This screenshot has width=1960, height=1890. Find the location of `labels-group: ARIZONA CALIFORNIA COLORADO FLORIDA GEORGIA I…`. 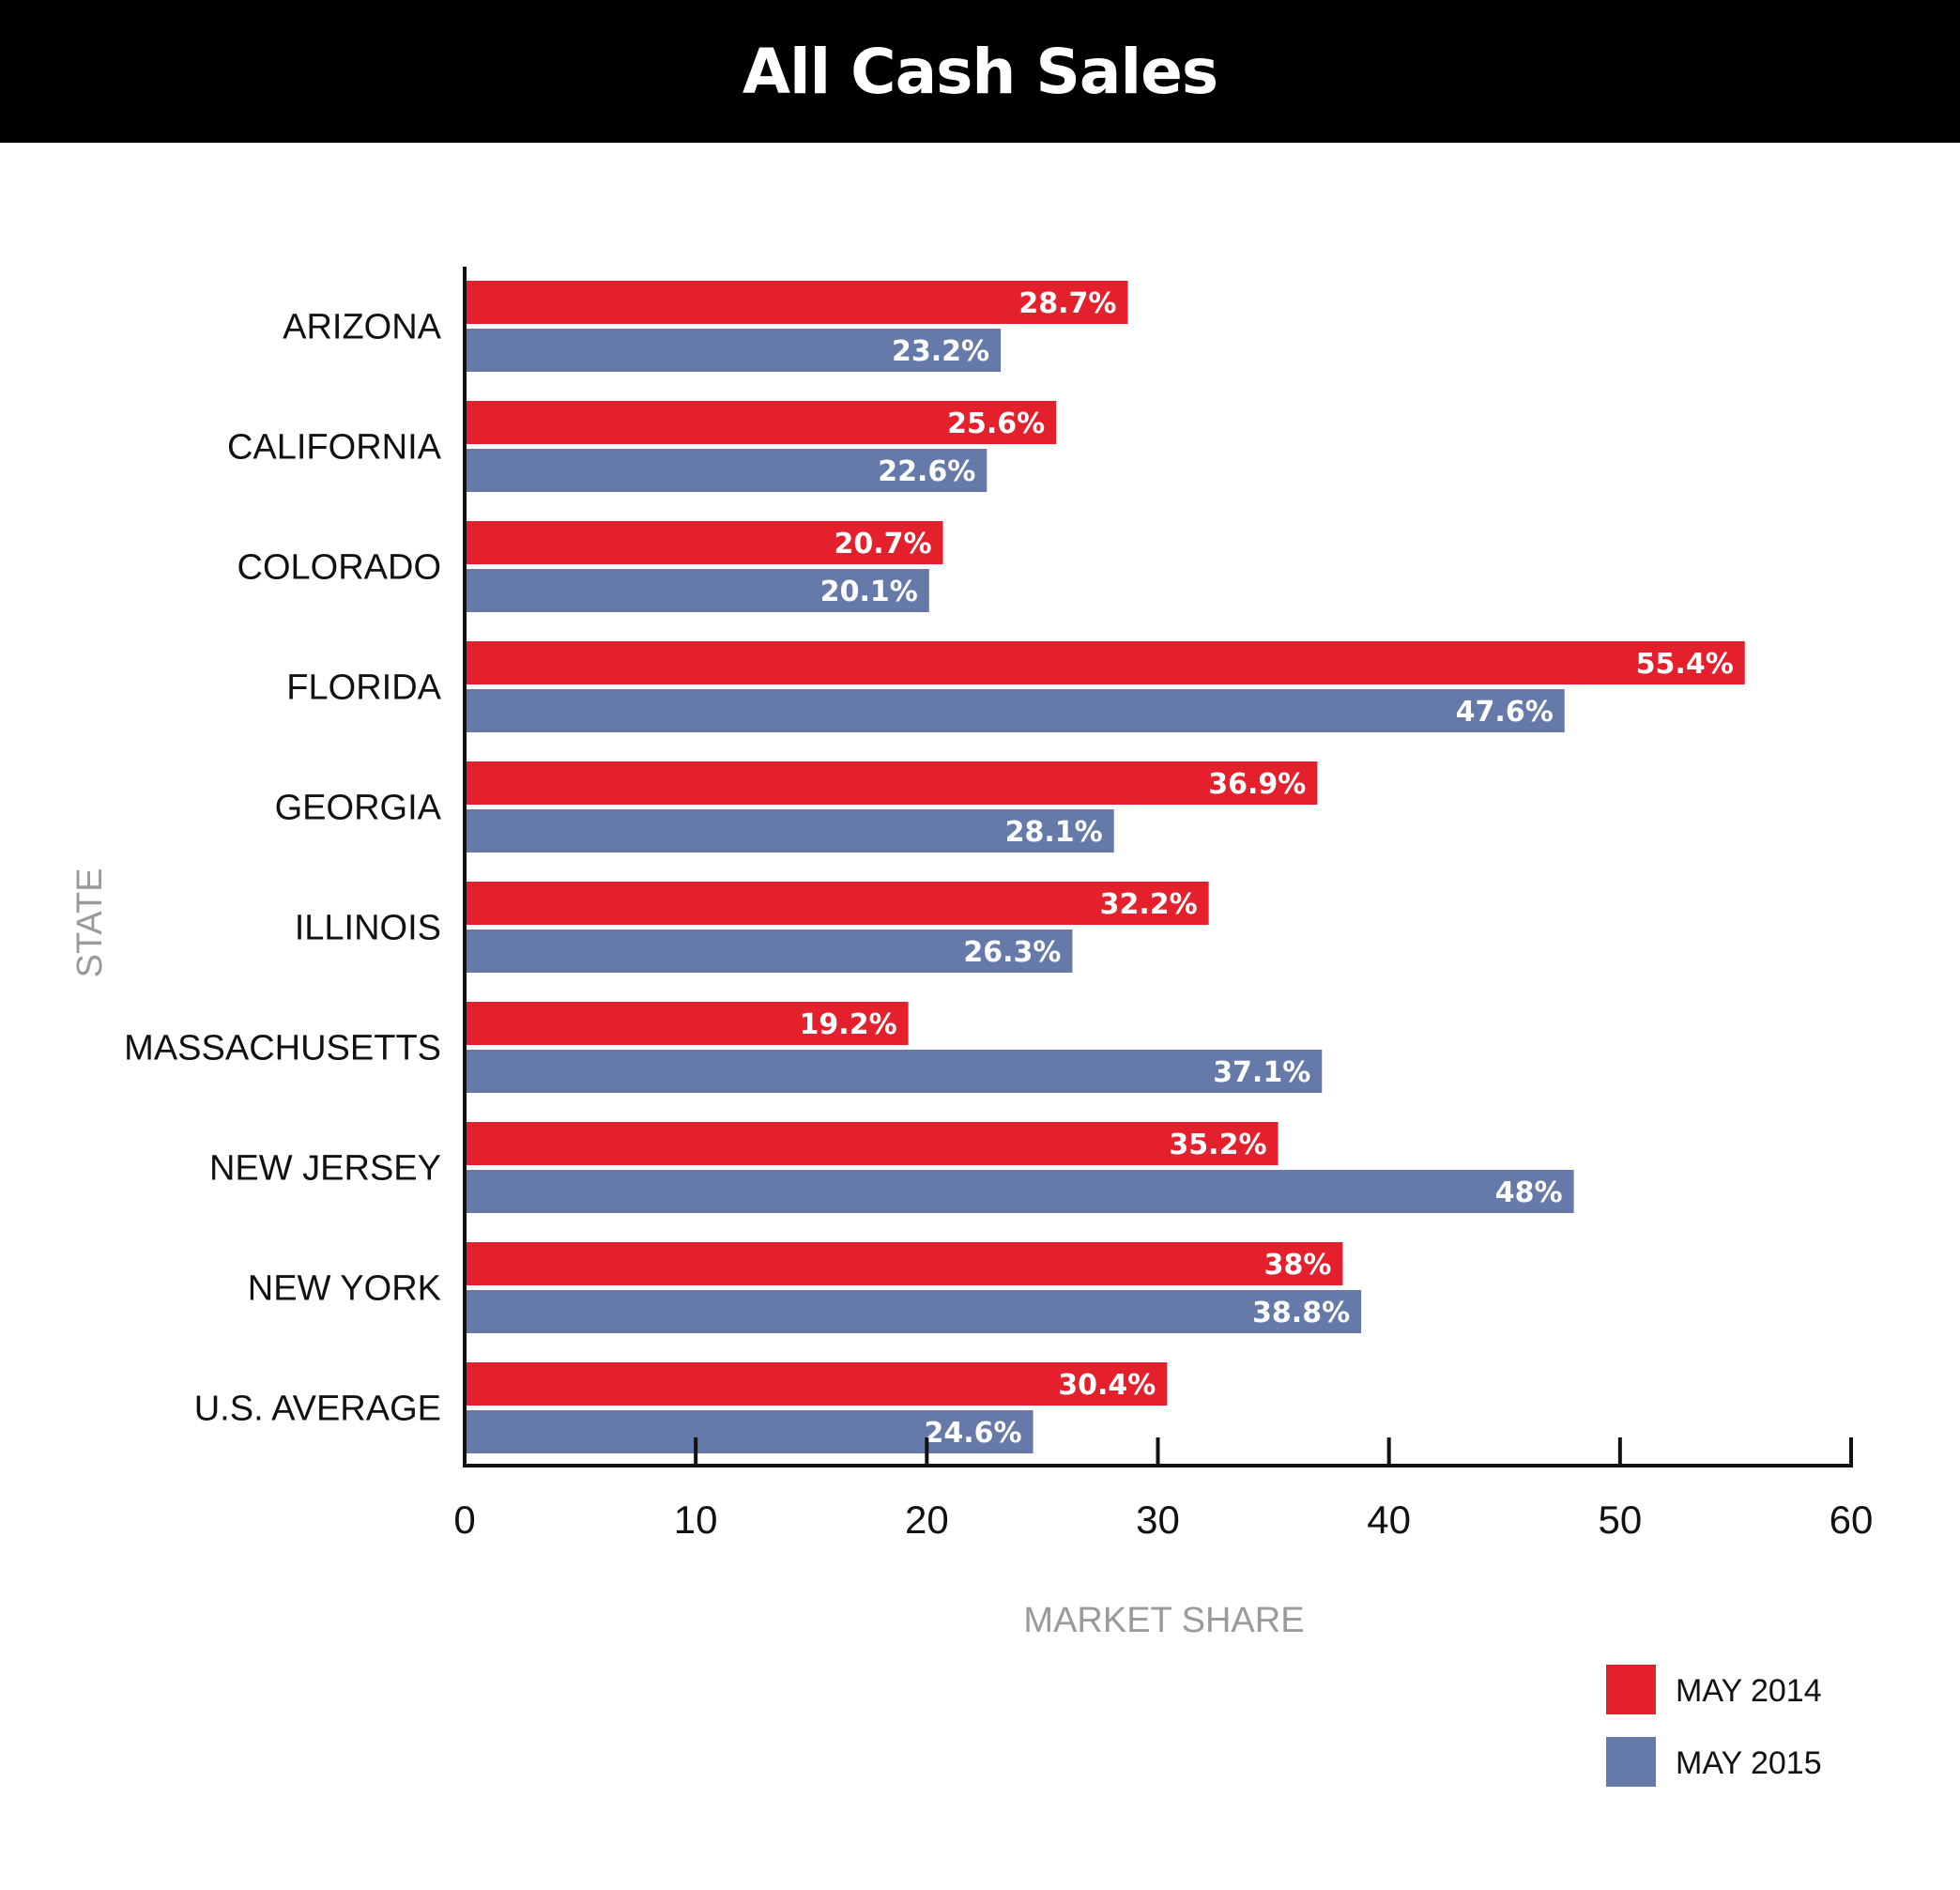

labels-group: ARIZONA CALIFORNIA COLORADO FLORIDA GEORGIA I… is located at coordinates (282, 868).